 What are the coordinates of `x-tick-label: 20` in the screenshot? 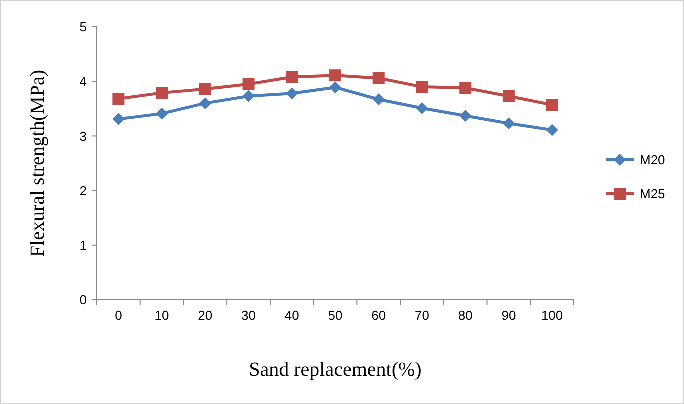 It's located at (205, 315).